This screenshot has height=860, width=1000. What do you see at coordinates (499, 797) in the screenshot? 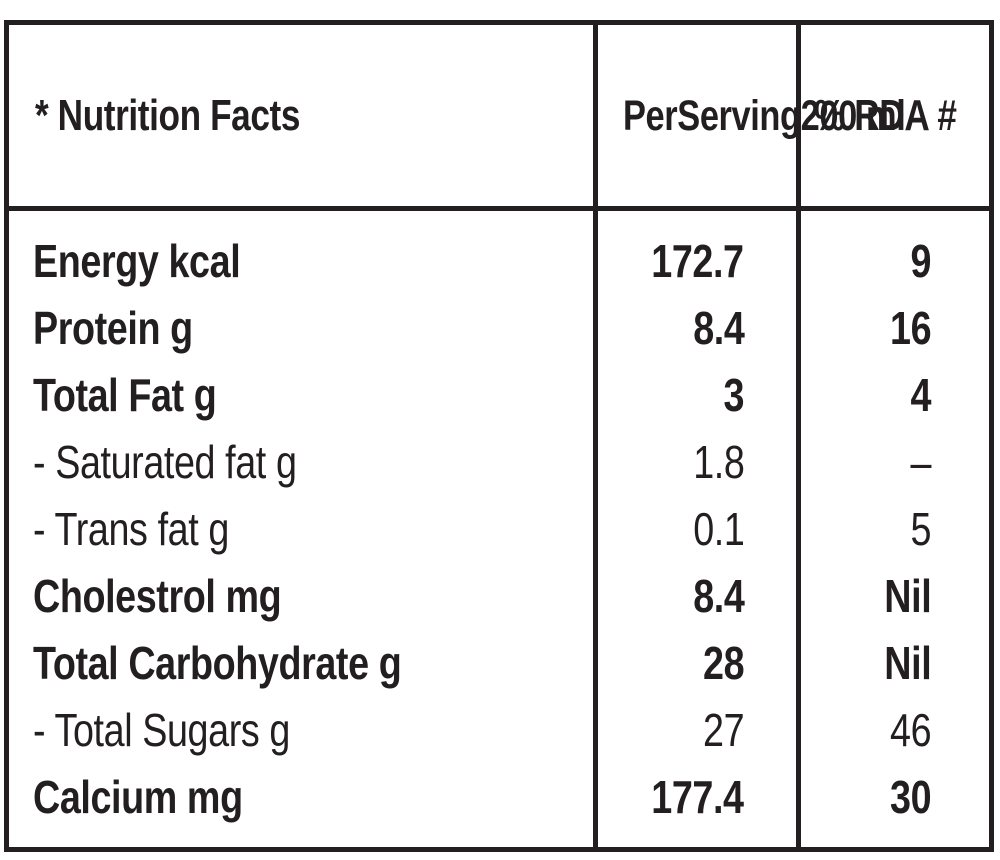
I see `table-row: Calcium mg 177.4 30` at bounding box center [499, 797].